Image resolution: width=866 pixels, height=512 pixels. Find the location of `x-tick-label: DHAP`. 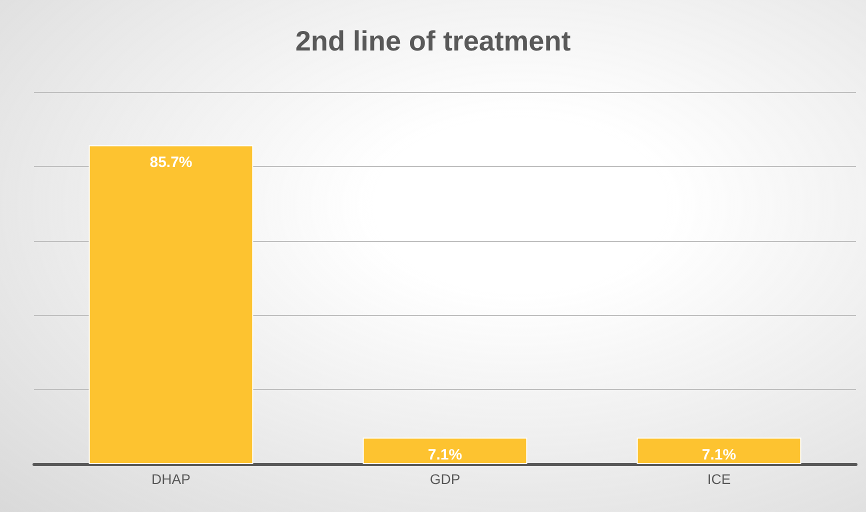

x-tick-label: DHAP is located at coordinates (171, 479).